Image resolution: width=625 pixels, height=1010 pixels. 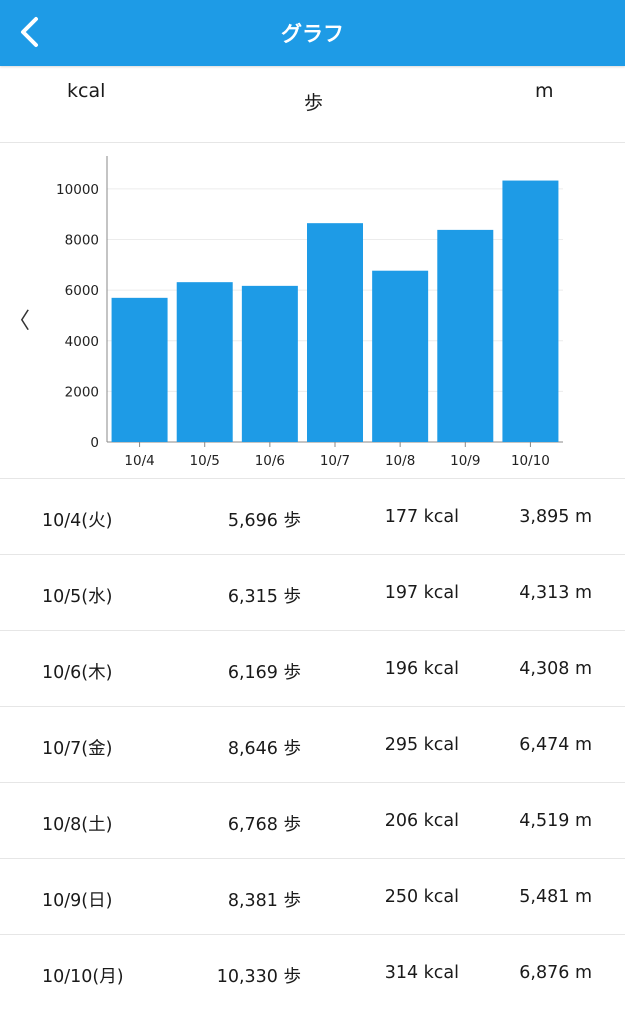 What do you see at coordinates (400, 461) in the screenshot?
I see `x-tick-label: 10/8` at bounding box center [400, 461].